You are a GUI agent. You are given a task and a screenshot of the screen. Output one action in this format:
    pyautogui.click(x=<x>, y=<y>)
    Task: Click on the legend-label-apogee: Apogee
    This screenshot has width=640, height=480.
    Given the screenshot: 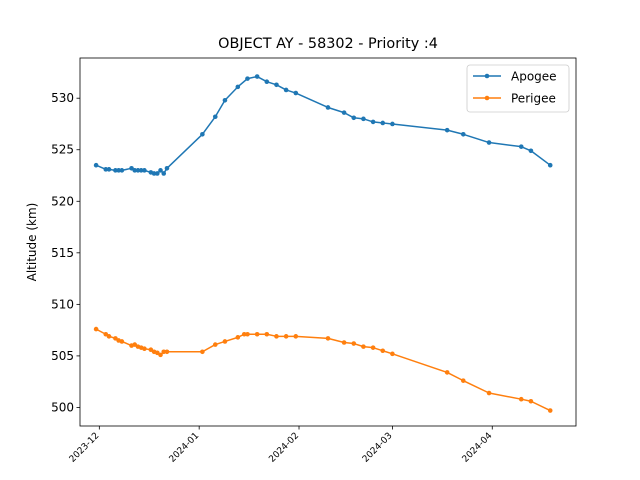 What is the action you would take?
    pyautogui.click(x=534, y=77)
    